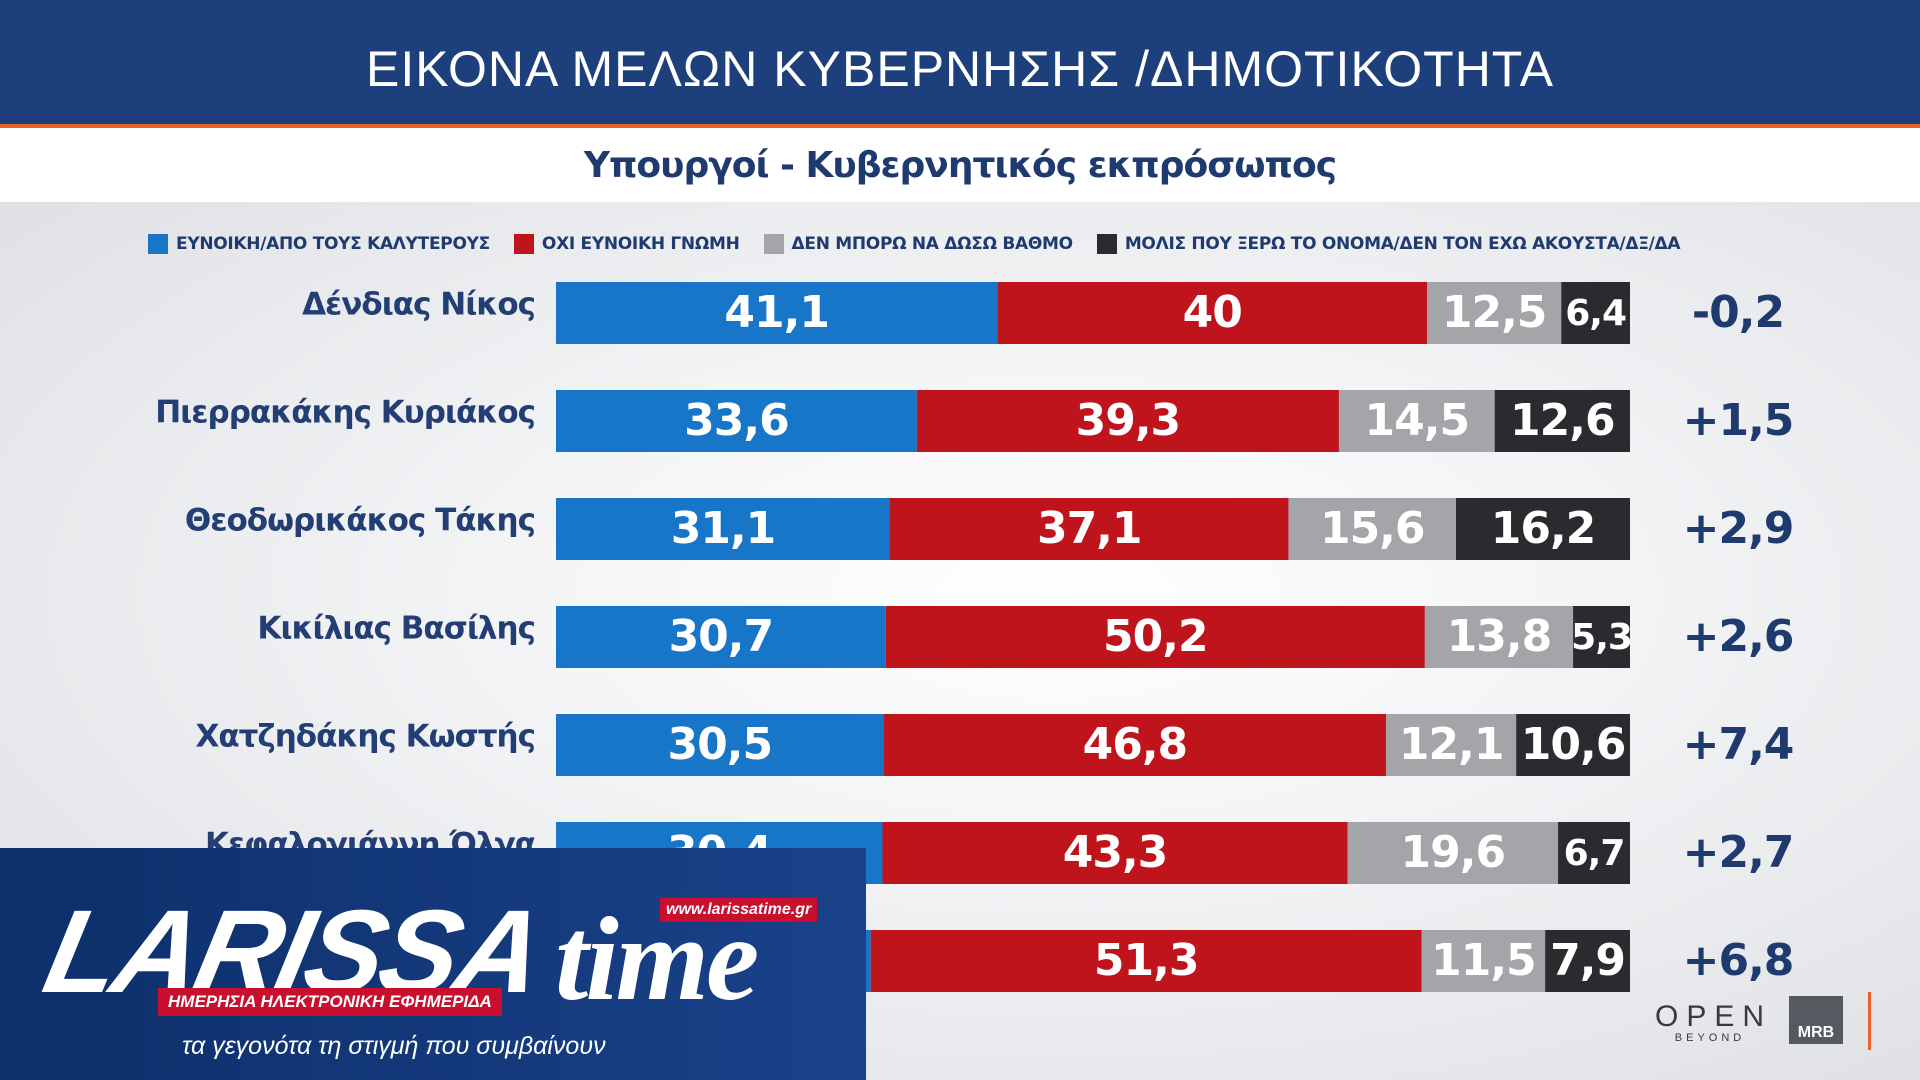  I want to click on data-label: 50,2, so click(1155, 636).